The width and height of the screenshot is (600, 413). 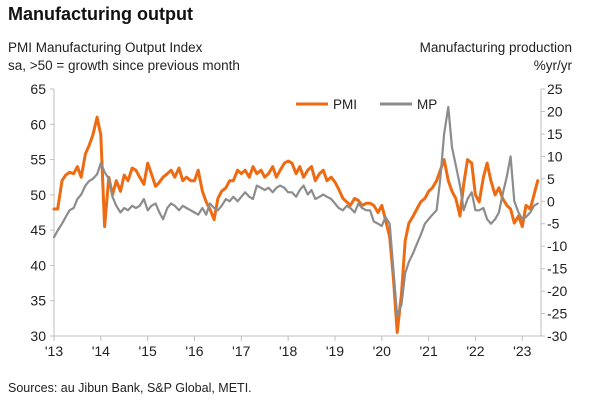 I want to click on right-axis-tick-label: 5, so click(x=551, y=179).